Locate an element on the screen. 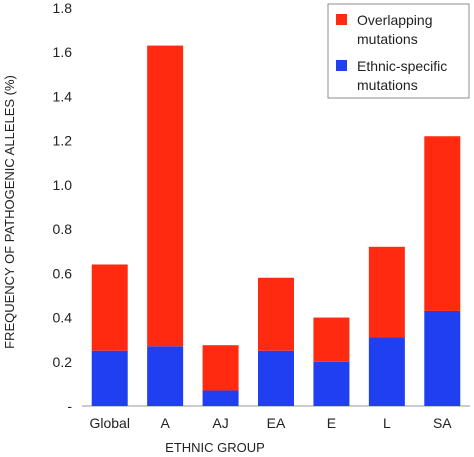  bar-segment-overlapping-a is located at coordinates (165, 196).